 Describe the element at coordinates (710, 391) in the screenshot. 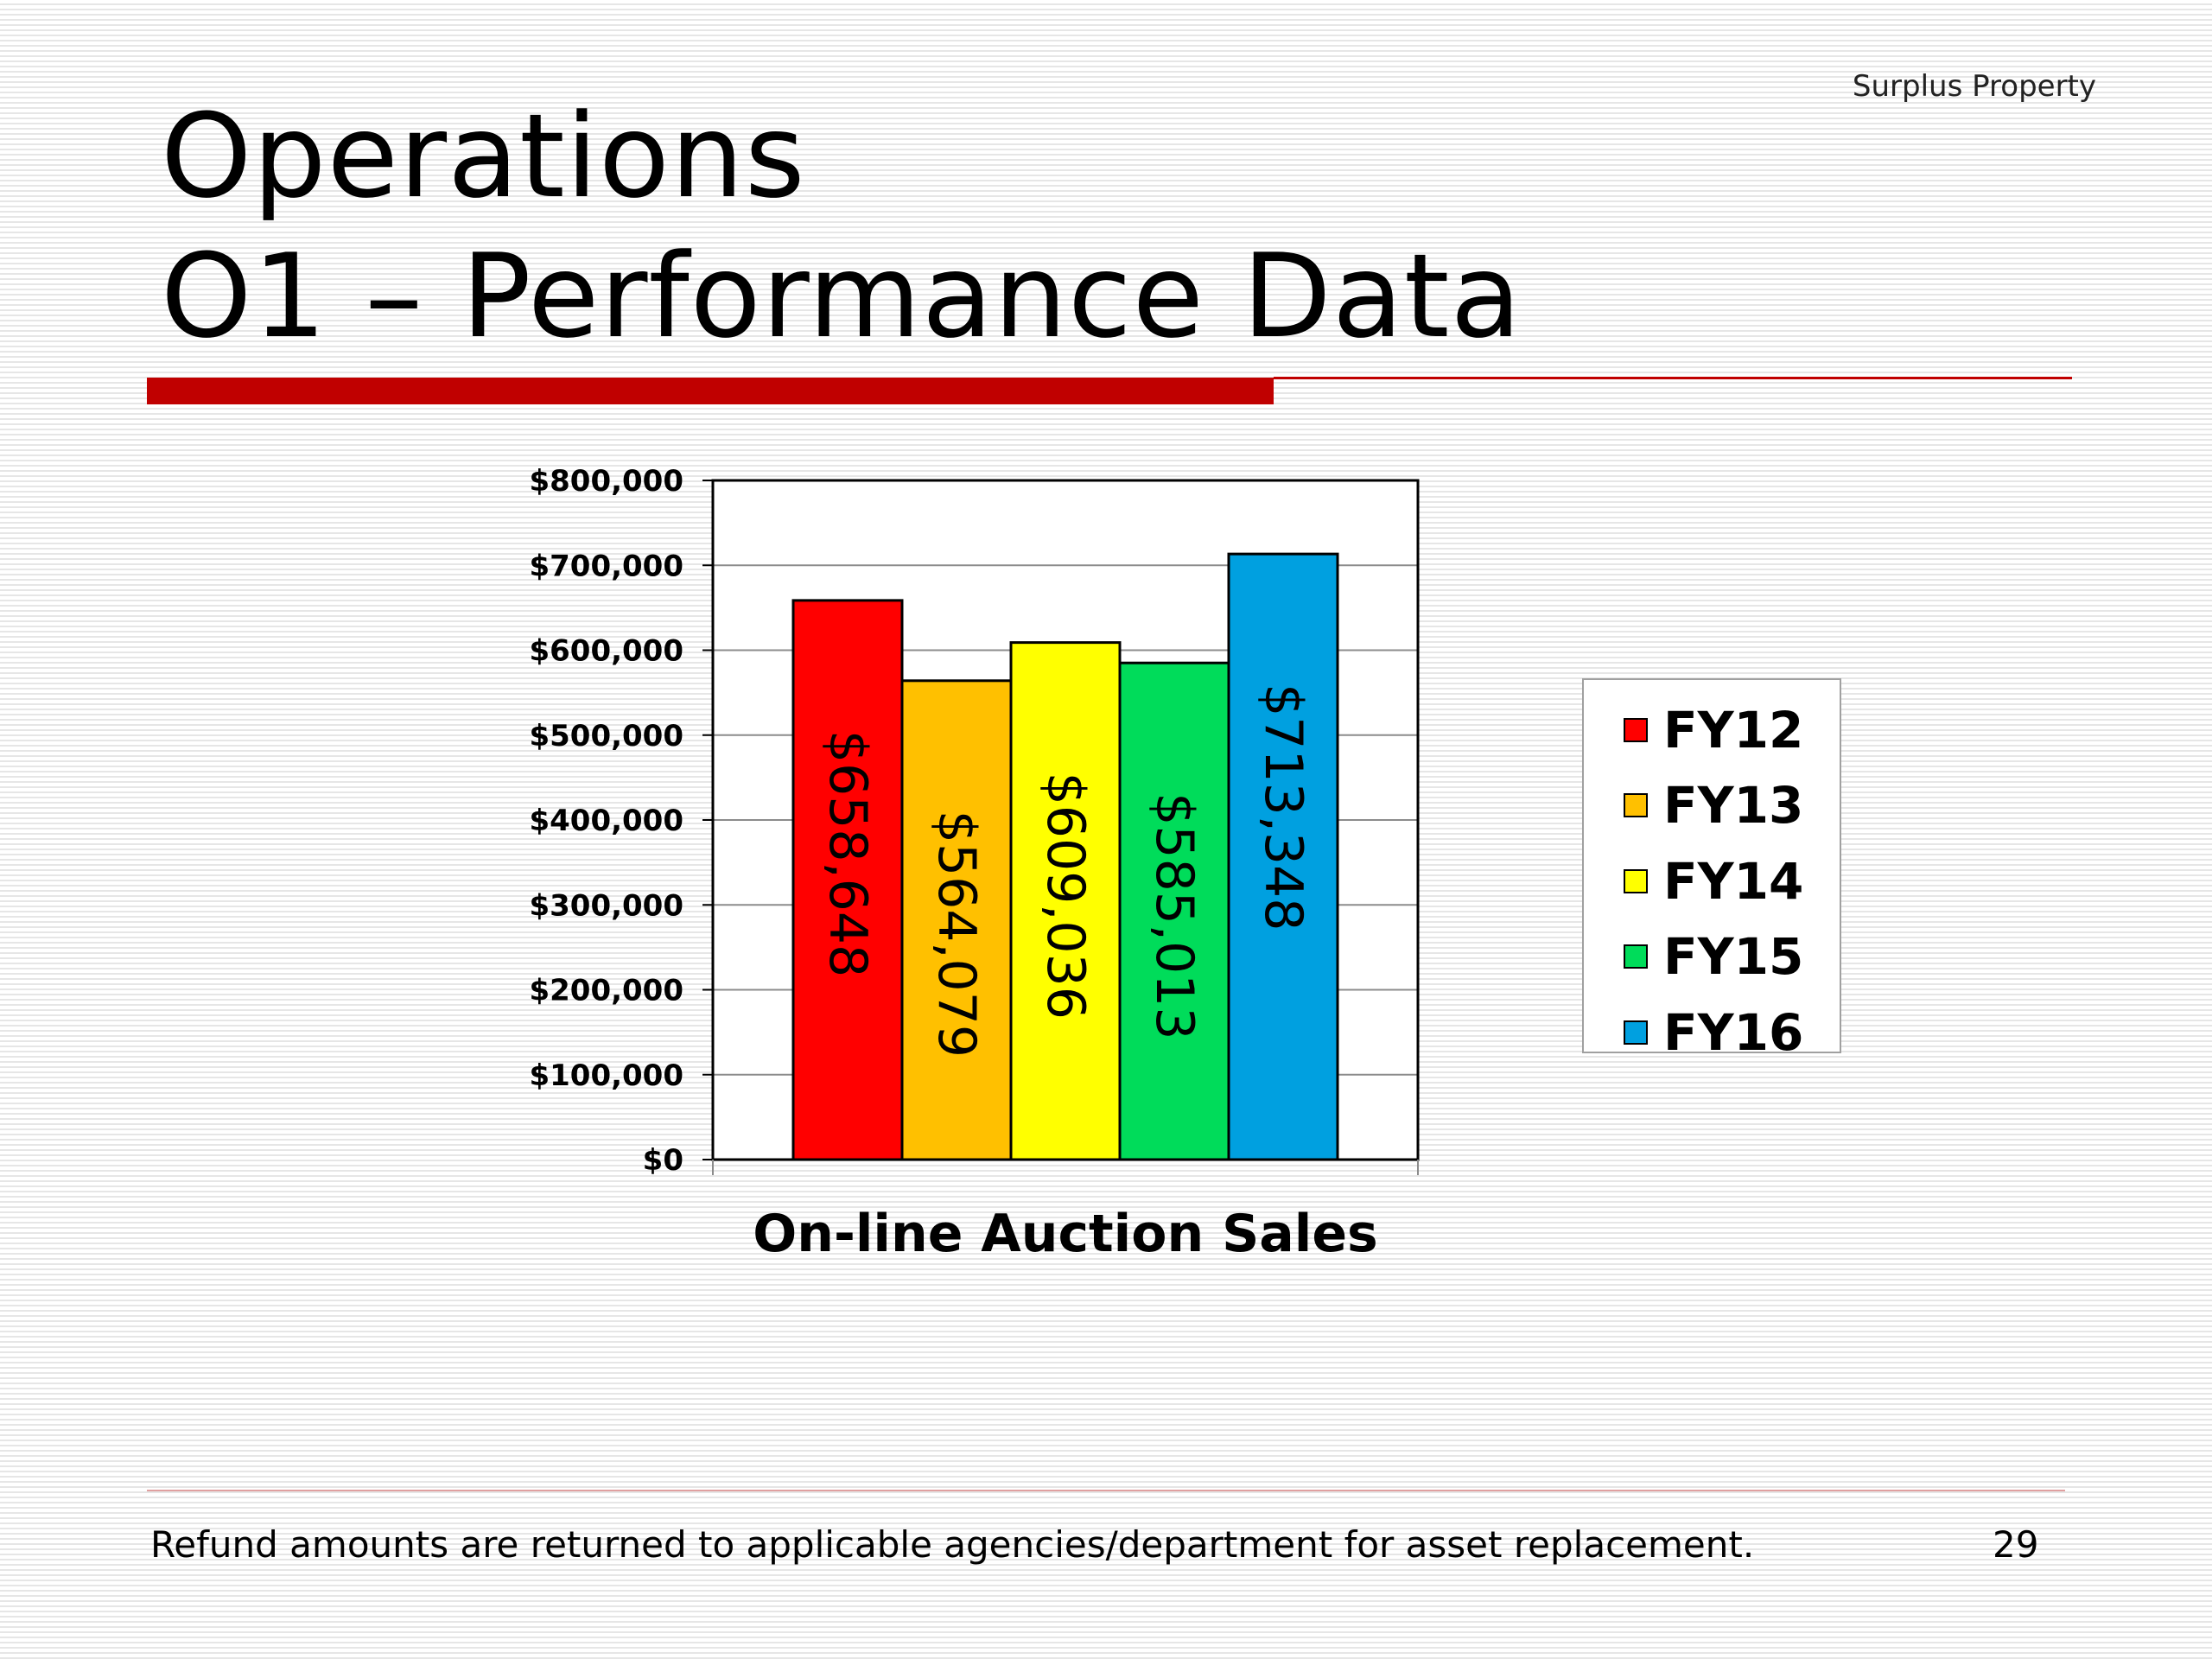

I see `title-underline-thick` at that location.